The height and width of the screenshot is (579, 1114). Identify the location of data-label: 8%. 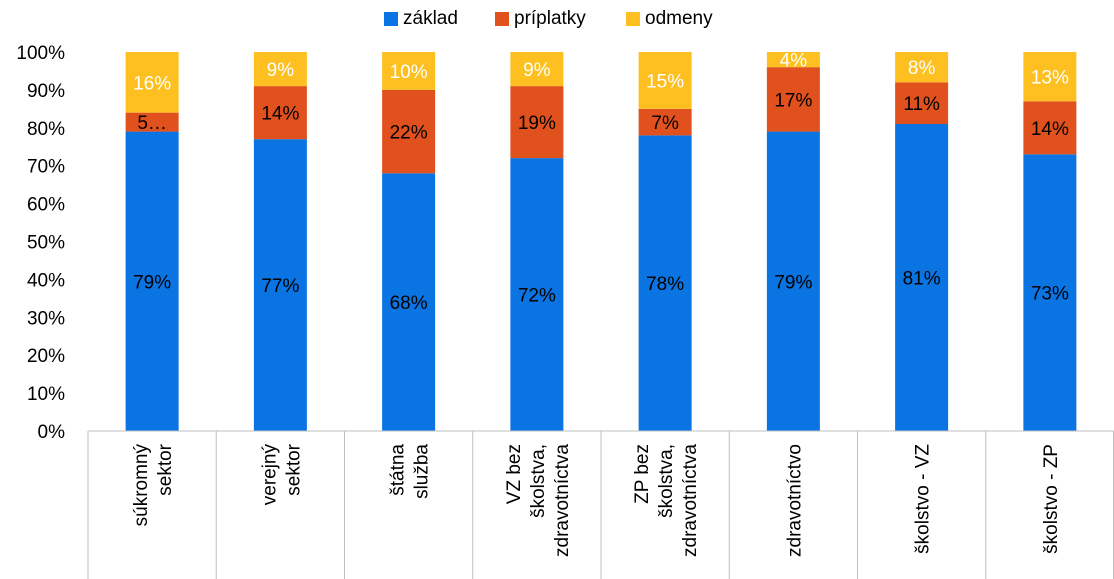
(922, 68).